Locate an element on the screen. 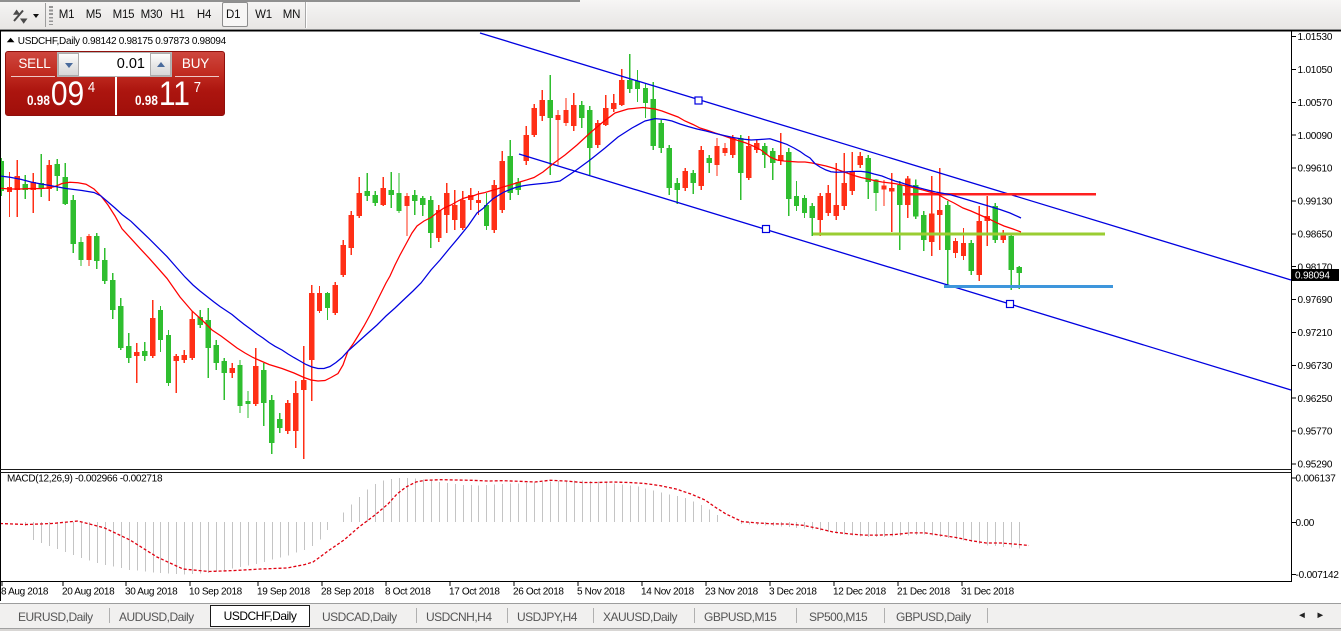  svg-text: 0.96730 is located at coordinates (1315, 366).